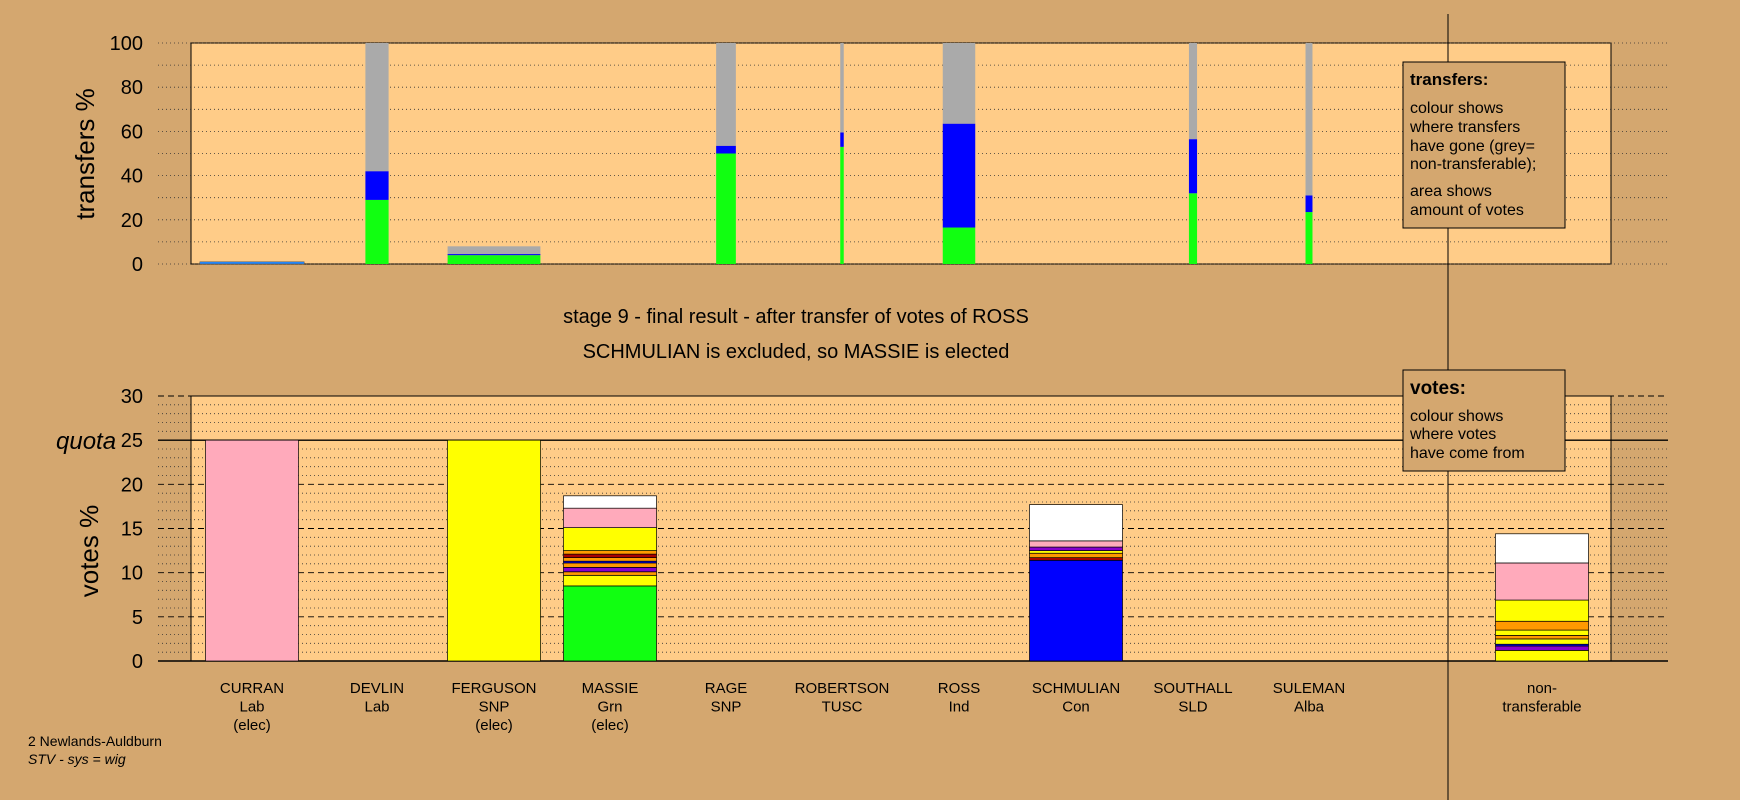 The width and height of the screenshot is (1740, 800). What do you see at coordinates (132, 574) in the screenshot?
I see `y-tick-label: 10` at bounding box center [132, 574].